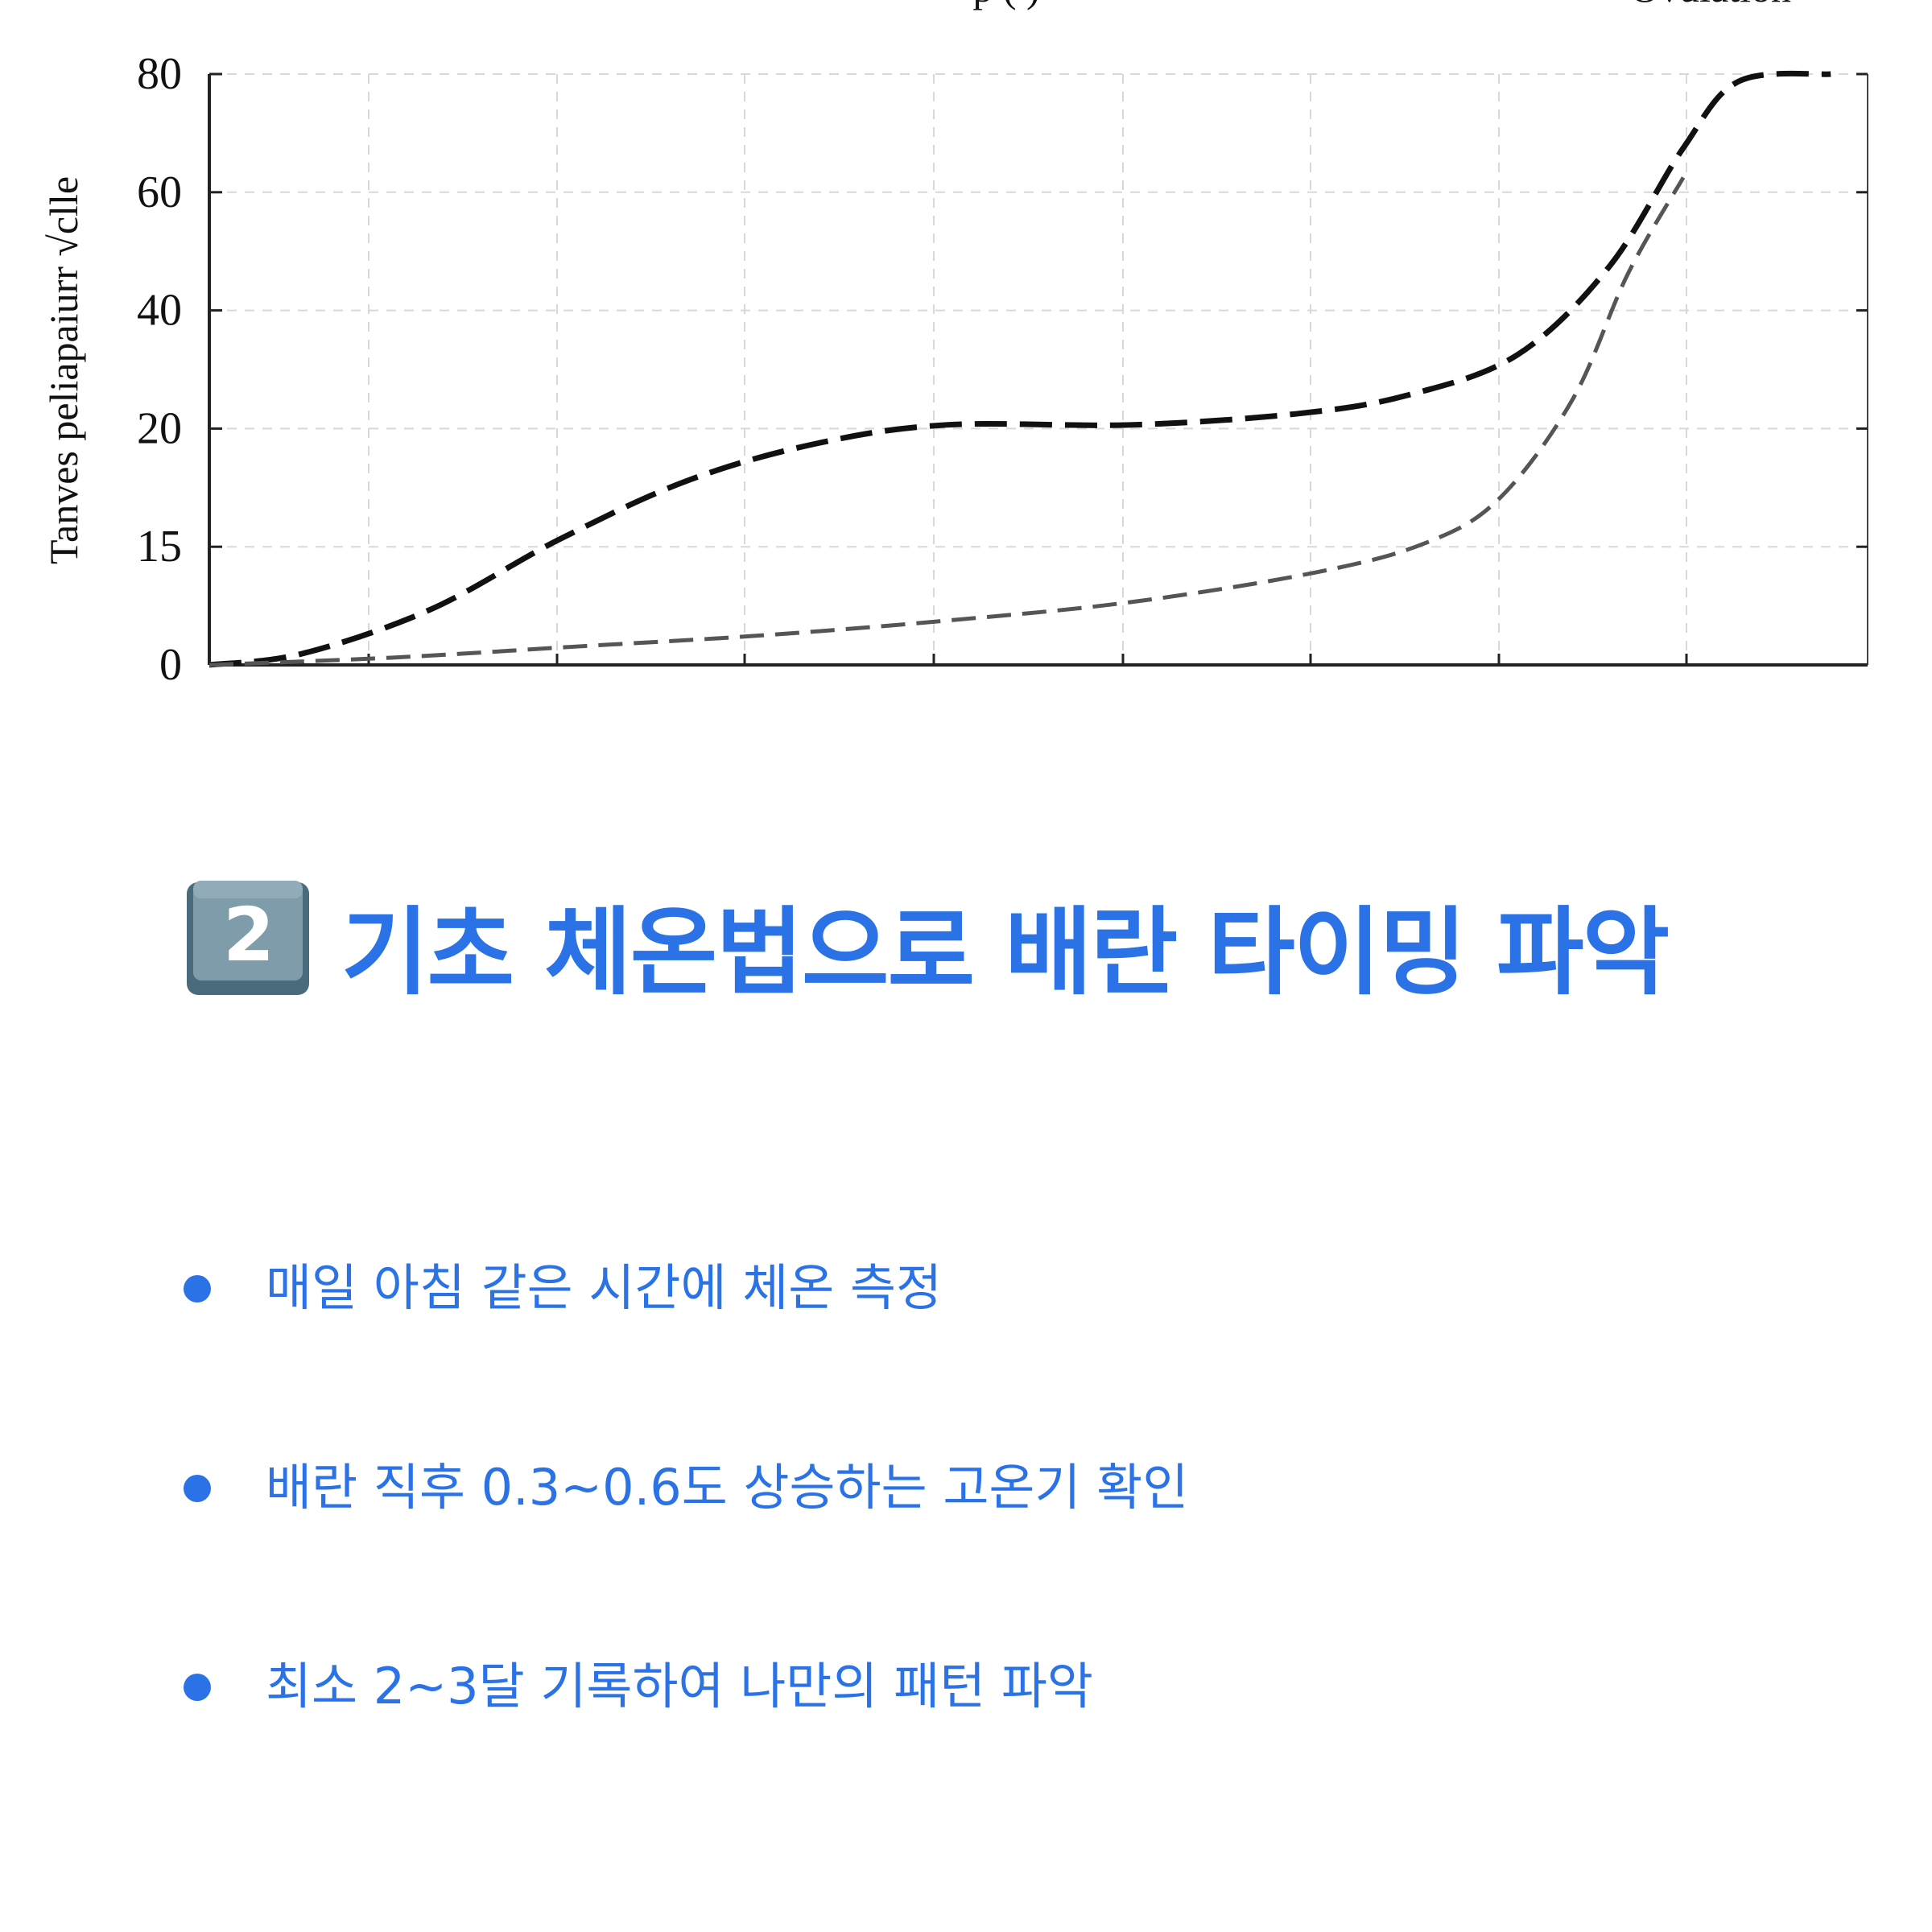  Describe the element at coordinates (63, 370) in the screenshot. I see `y-axis-label: Tanves peliapaiurr √clle` at that location.